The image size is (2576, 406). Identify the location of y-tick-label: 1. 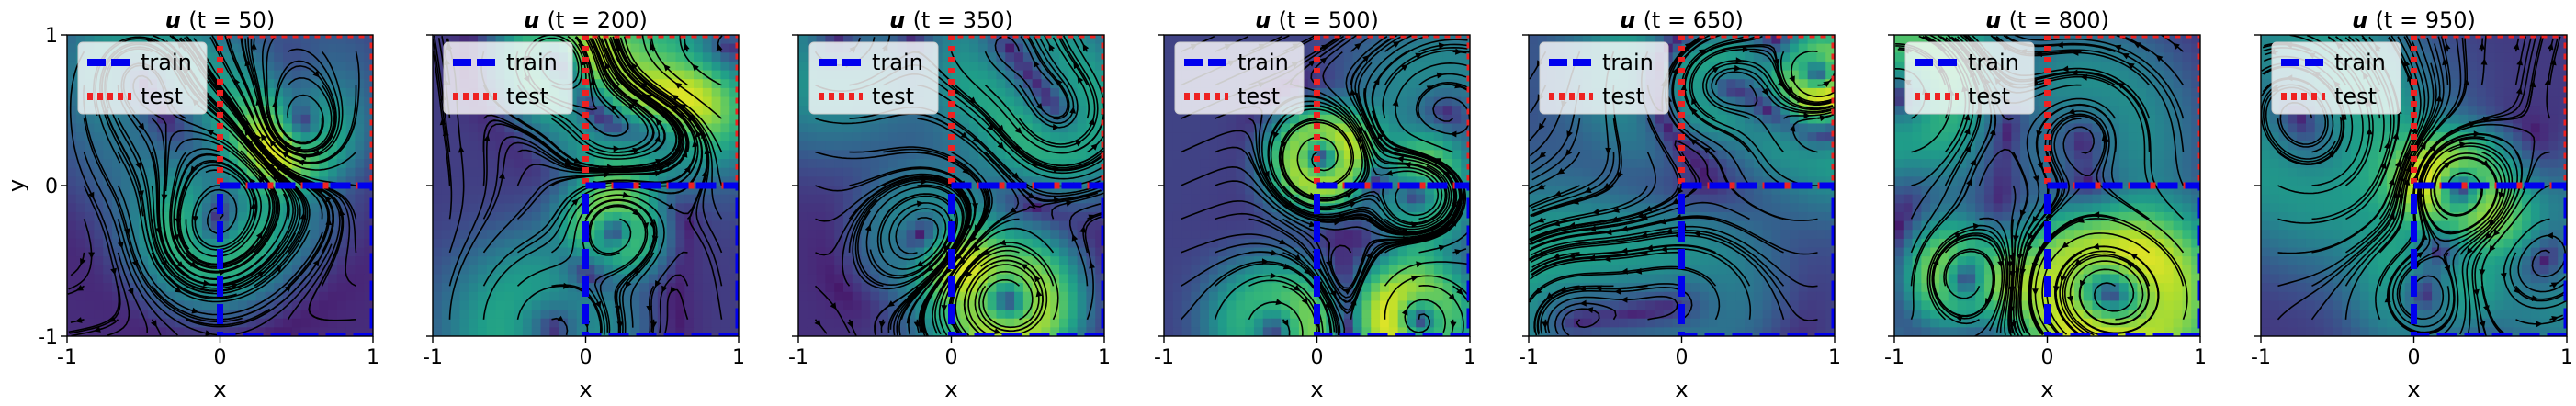
(51, 36).